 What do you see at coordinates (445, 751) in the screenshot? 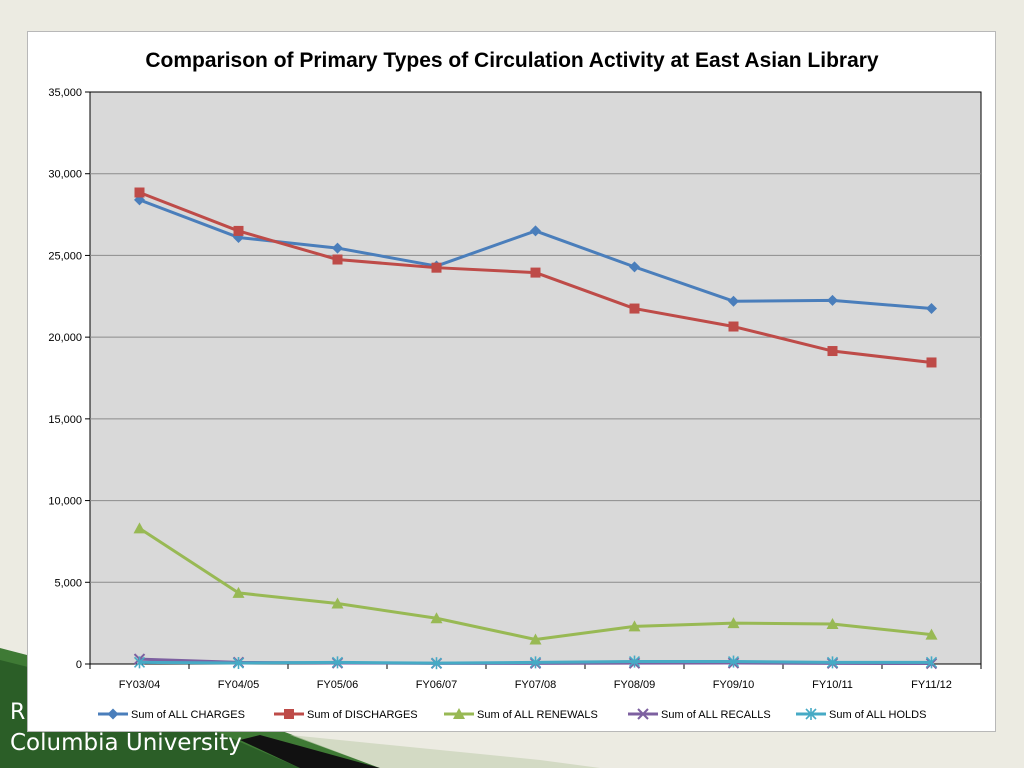
I see `footer-light-stripe` at bounding box center [445, 751].